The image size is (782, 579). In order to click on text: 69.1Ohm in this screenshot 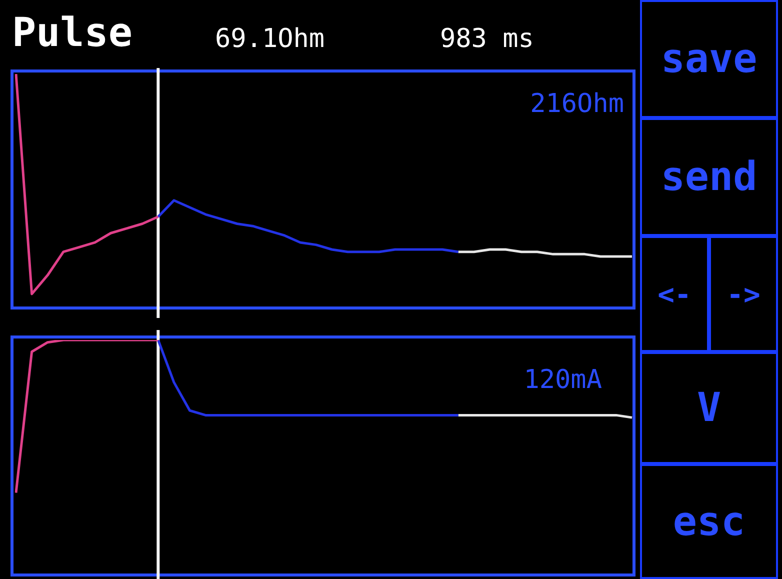, I will do `click(270, 39)`.